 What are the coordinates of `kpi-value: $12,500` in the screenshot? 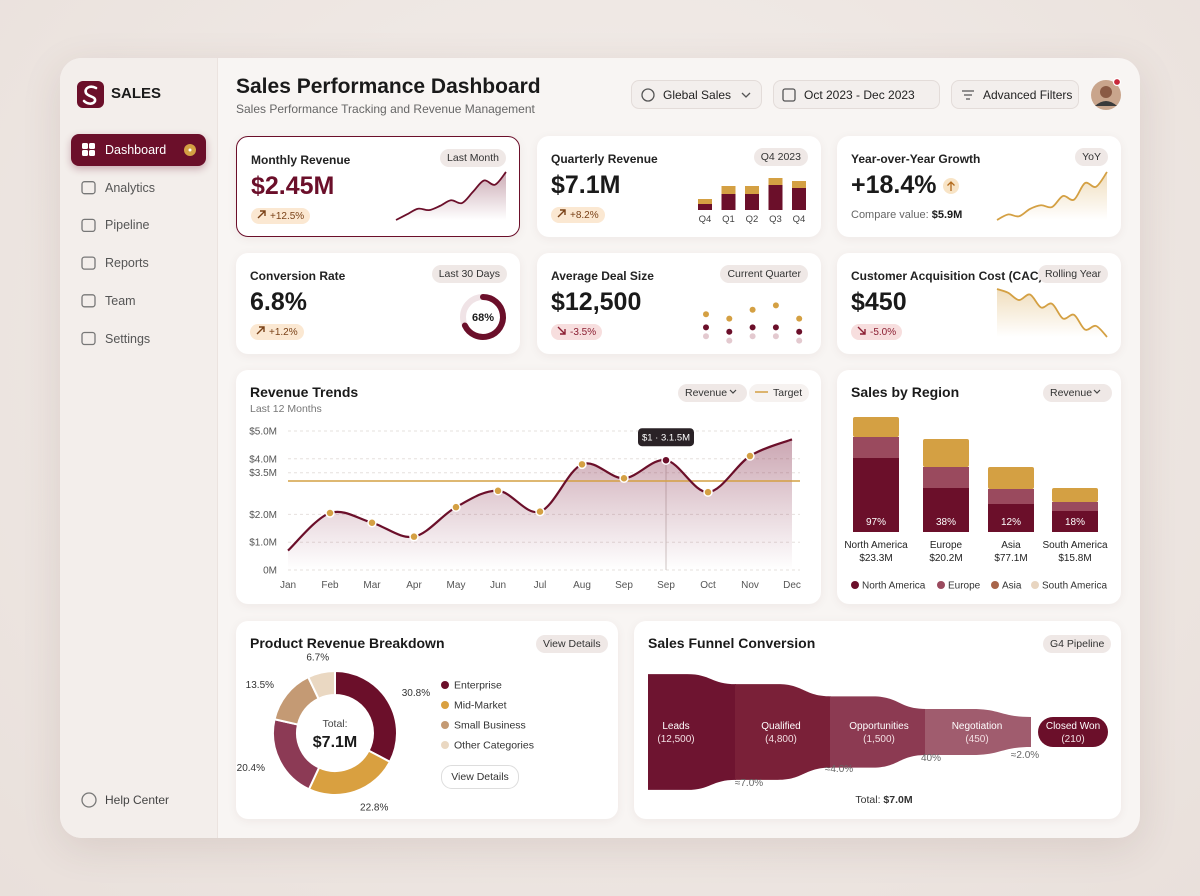 It's located at (596, 302).